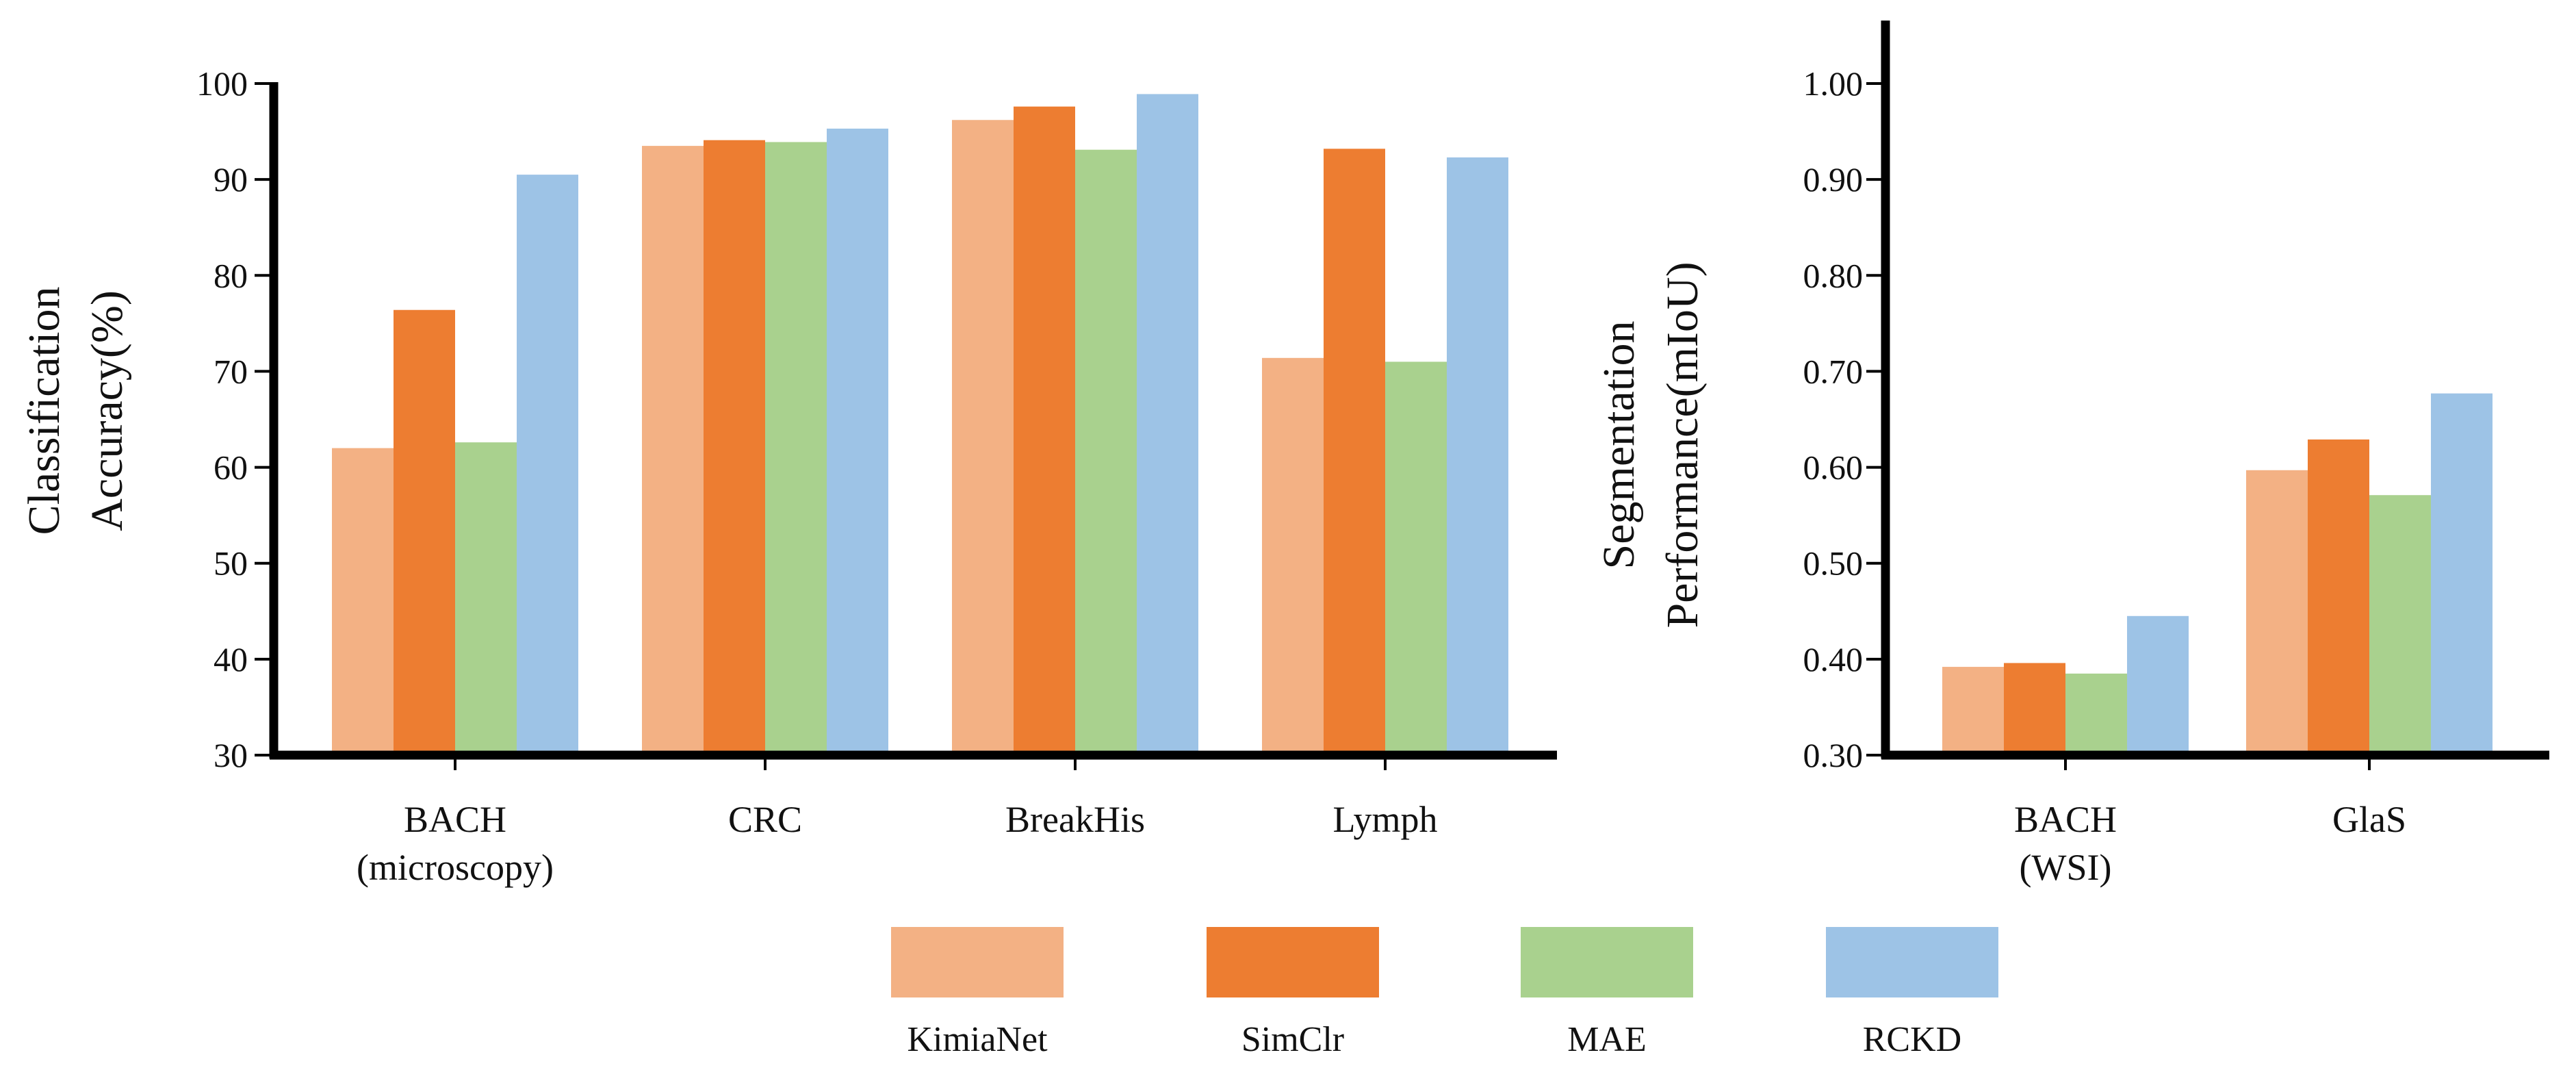 The width and height of the screenshot is (2576, 1068). Describe the element at coordinates (673, 451) in the screenshot. I see `bar-kimianet-crc` at that location.